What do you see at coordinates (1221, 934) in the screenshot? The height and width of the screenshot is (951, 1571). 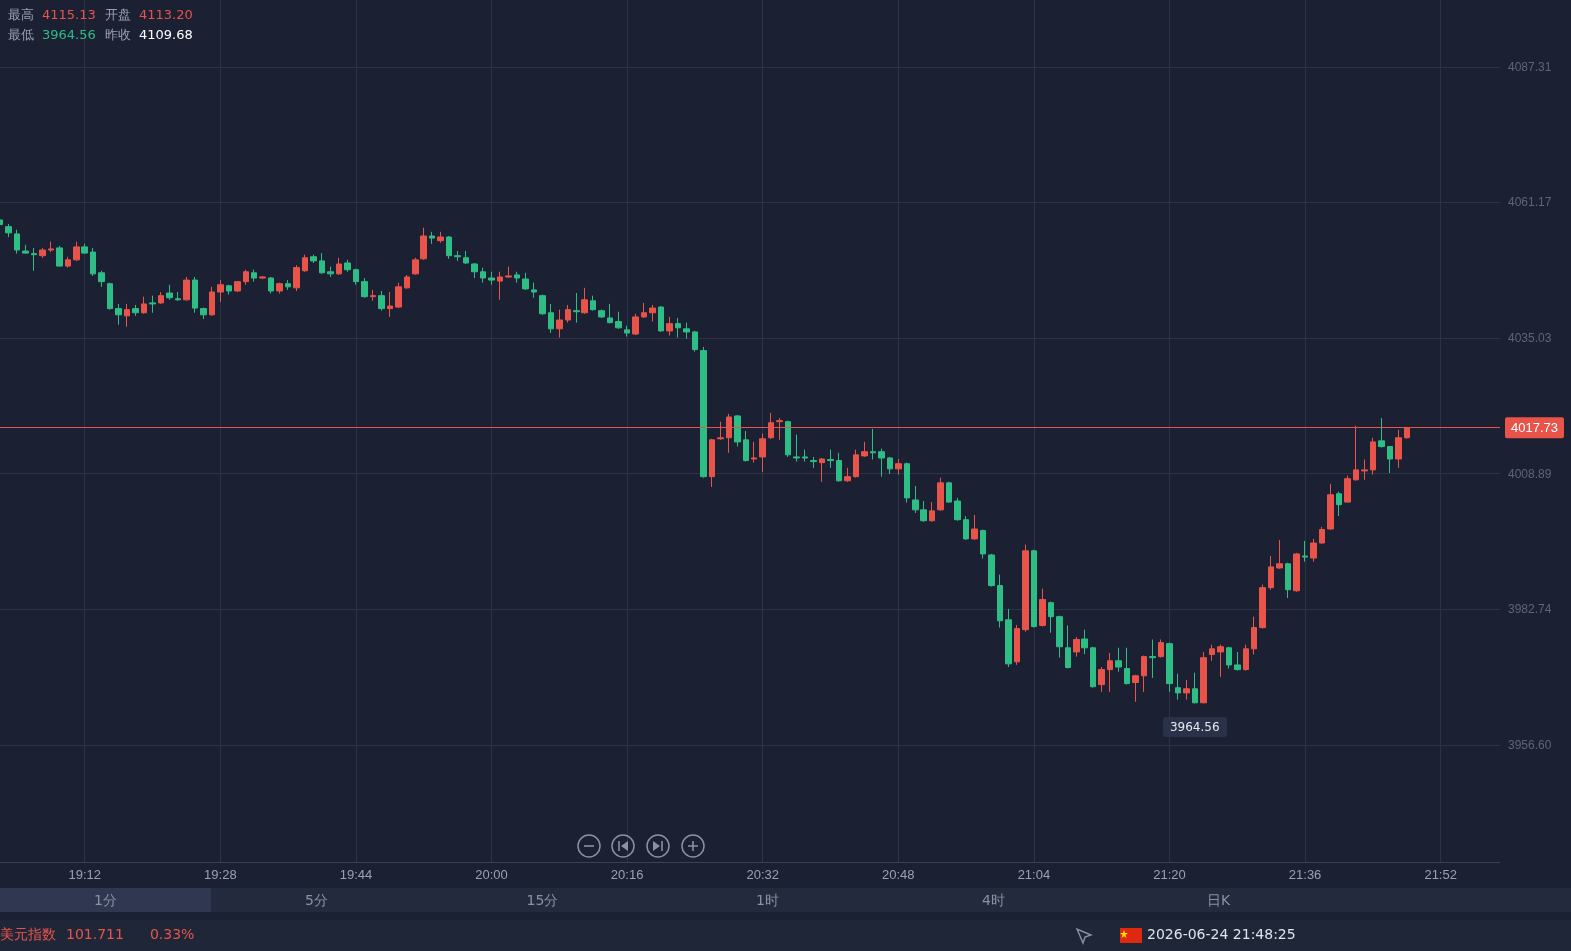 I see `text: 2026-06-24 21:48:25` at bounding box center [1221, 934].